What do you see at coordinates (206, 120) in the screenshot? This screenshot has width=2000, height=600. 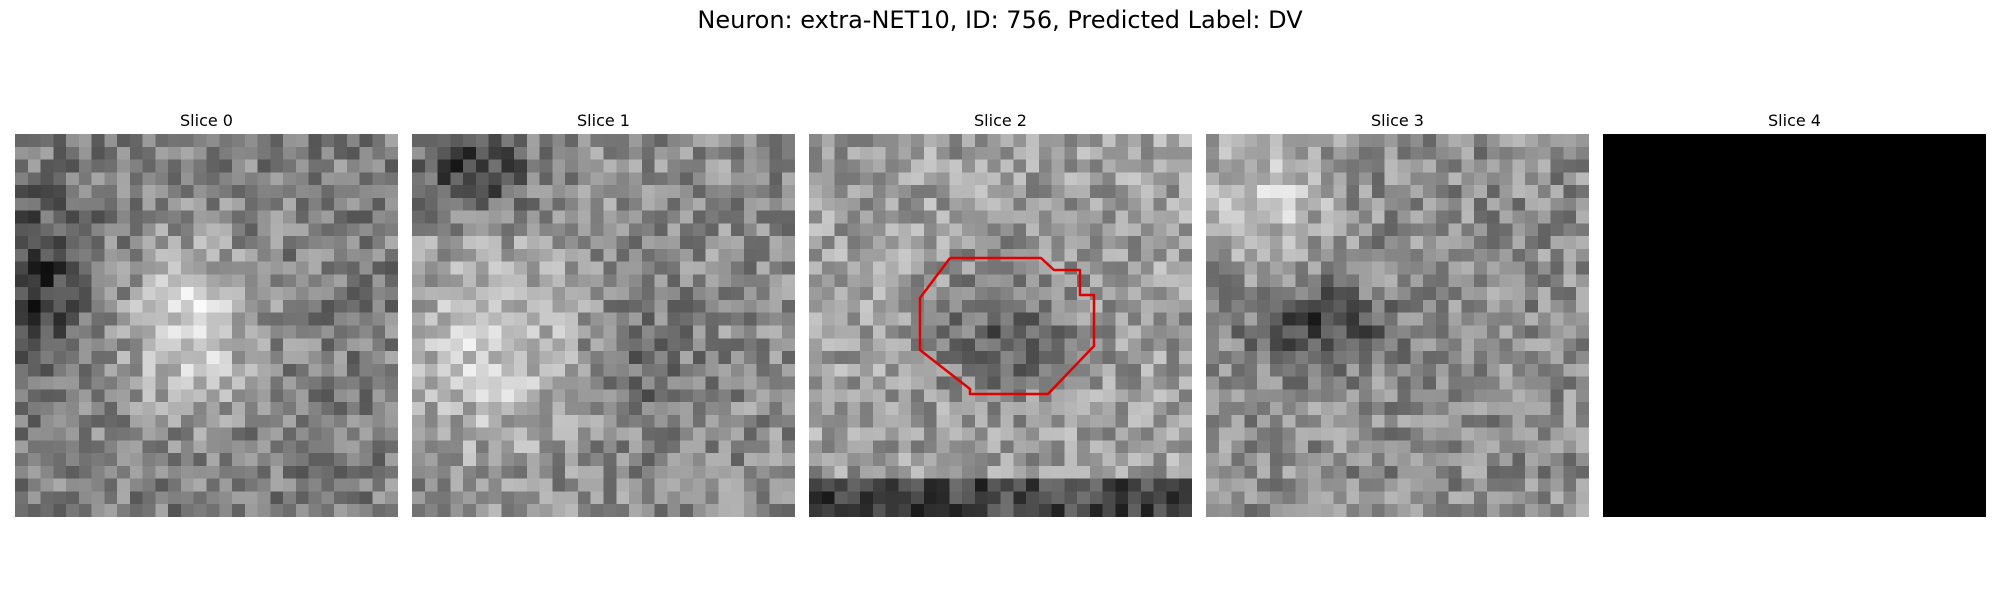 I see `slice-title-0: Slice 0` at bounding box center [206, 120].